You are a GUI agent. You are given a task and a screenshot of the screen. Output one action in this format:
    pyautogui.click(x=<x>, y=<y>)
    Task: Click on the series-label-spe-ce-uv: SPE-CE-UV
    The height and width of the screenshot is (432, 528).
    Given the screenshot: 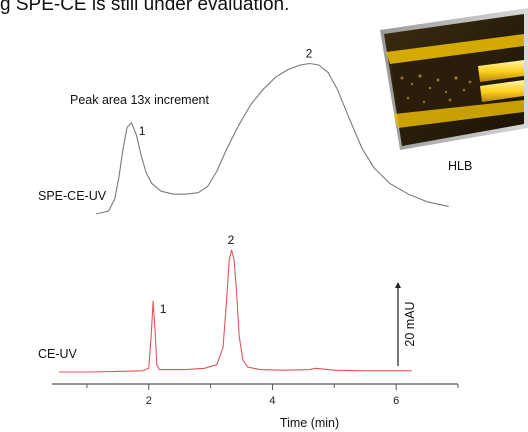 What is the action you would take?
    pyautogui.click(x=72, y=196)
    